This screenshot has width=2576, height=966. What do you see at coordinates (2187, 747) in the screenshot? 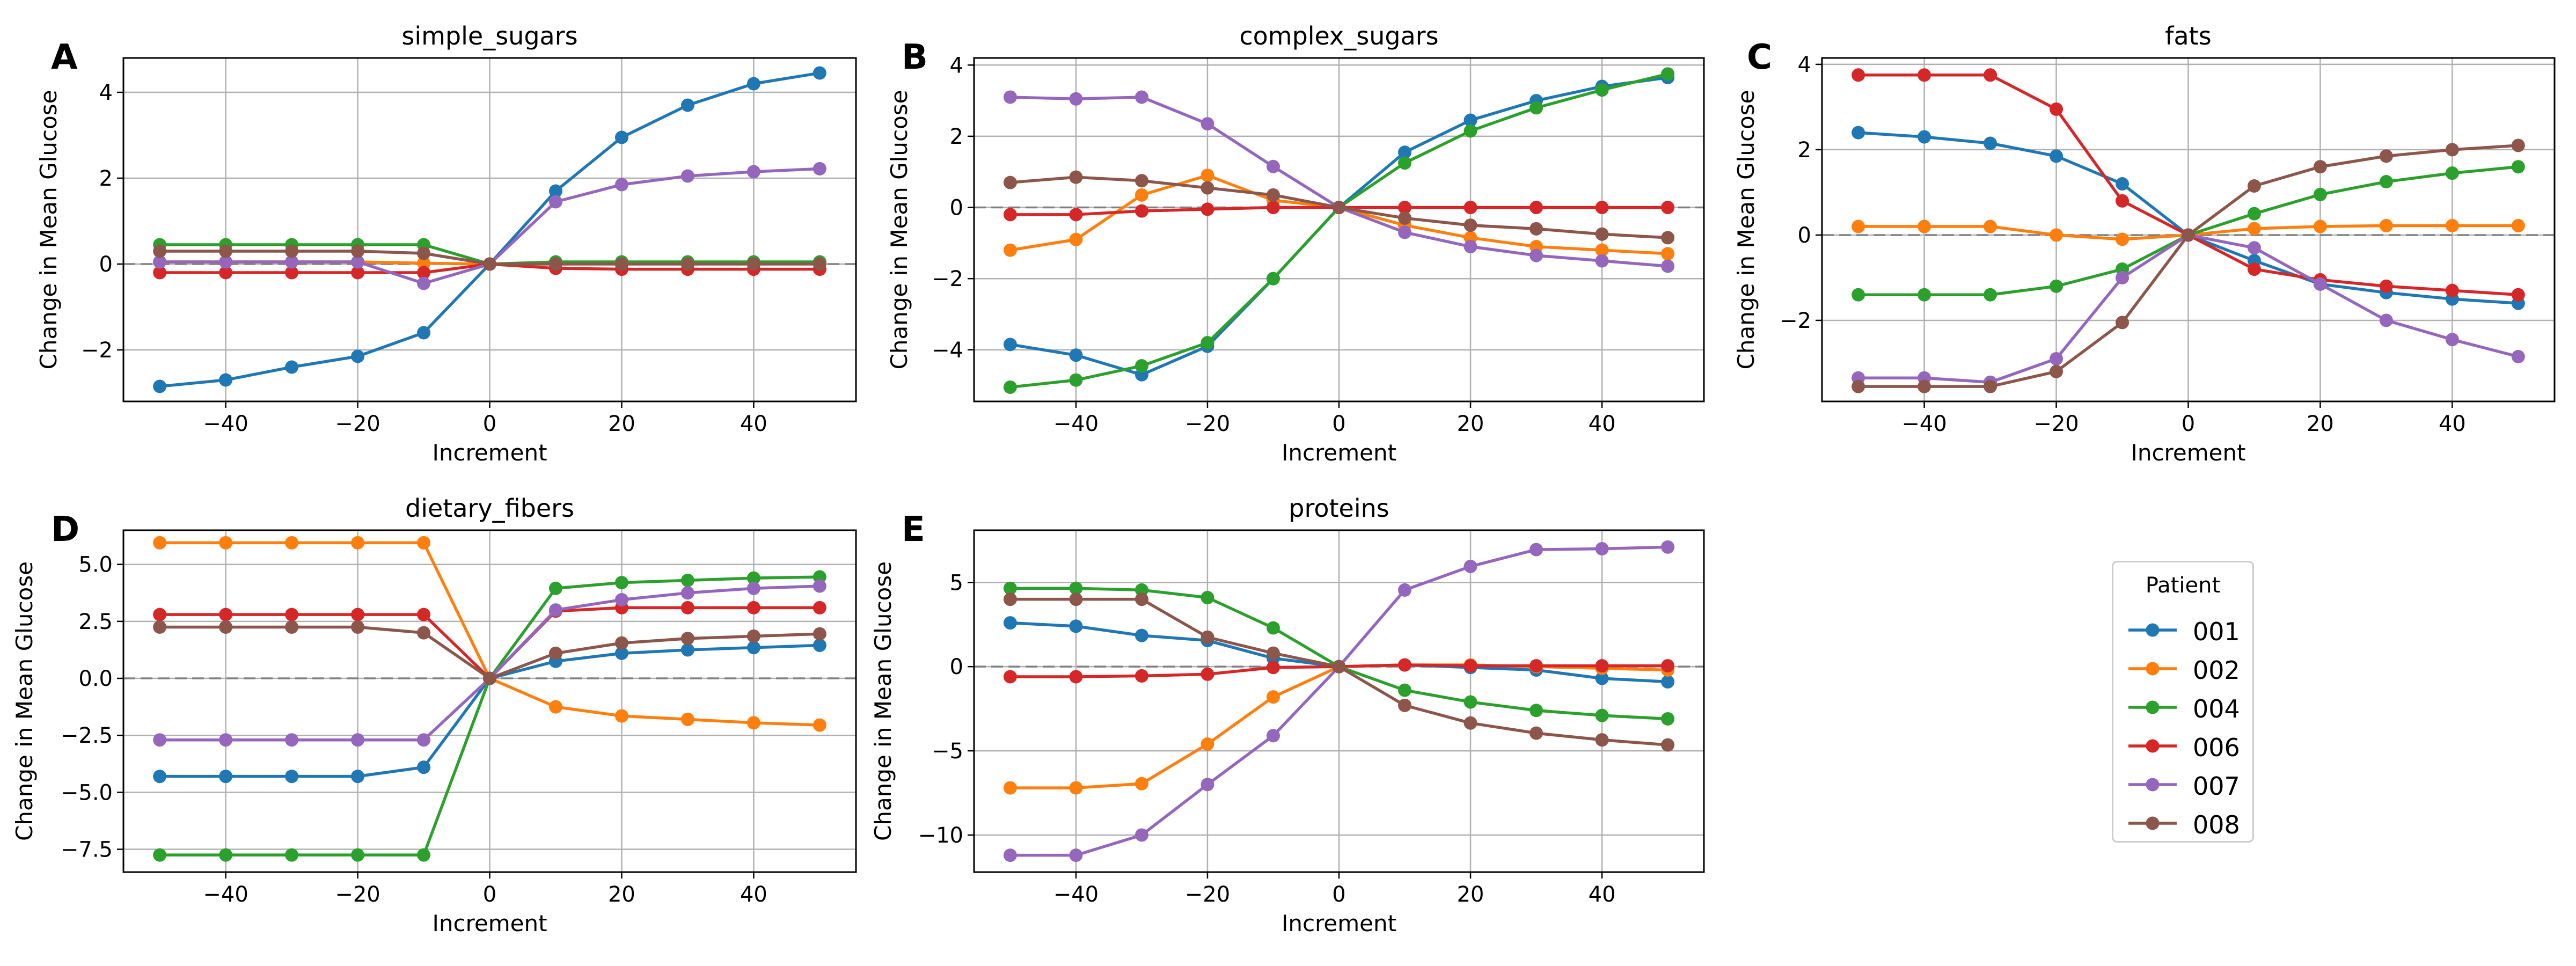
I see `legend-item-006: 006` at bounding box center [2187, 747].